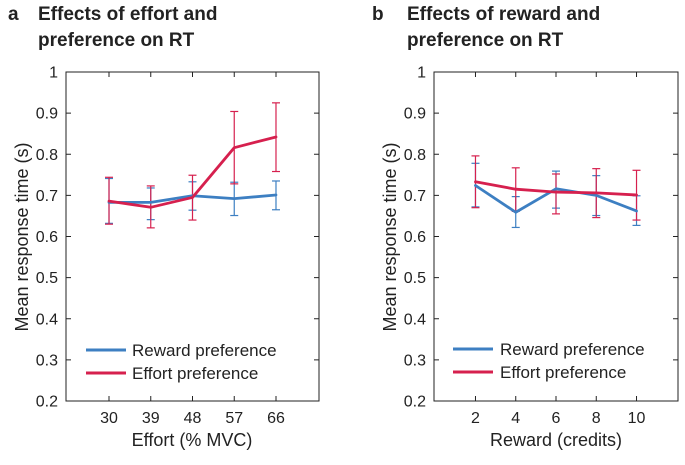  I want to click on chart-title-line-1: Effects of effort and, so click(127, 14).